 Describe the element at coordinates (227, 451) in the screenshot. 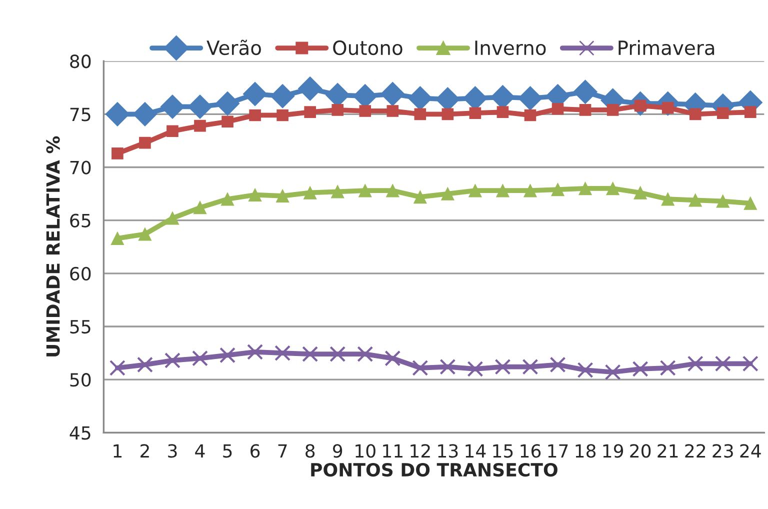

I see `x-tick-label: 5` at that location.